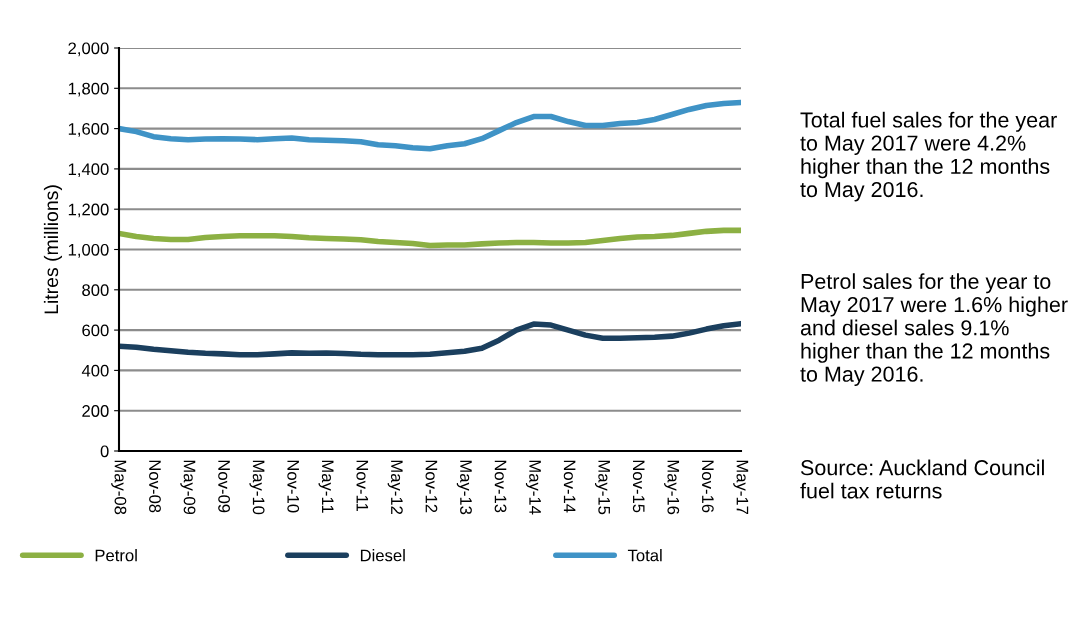 The image size is (1071, 621). Describe the element at coordinates (88, 210) in the screenshot. I see `y-tick-label: 1,200` at that location.